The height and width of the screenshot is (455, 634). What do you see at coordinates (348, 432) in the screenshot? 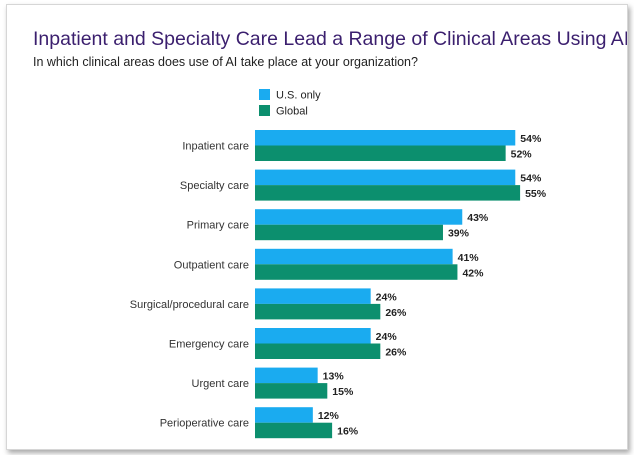
I see `data-label: 16%` at bounding box center [348, 432].